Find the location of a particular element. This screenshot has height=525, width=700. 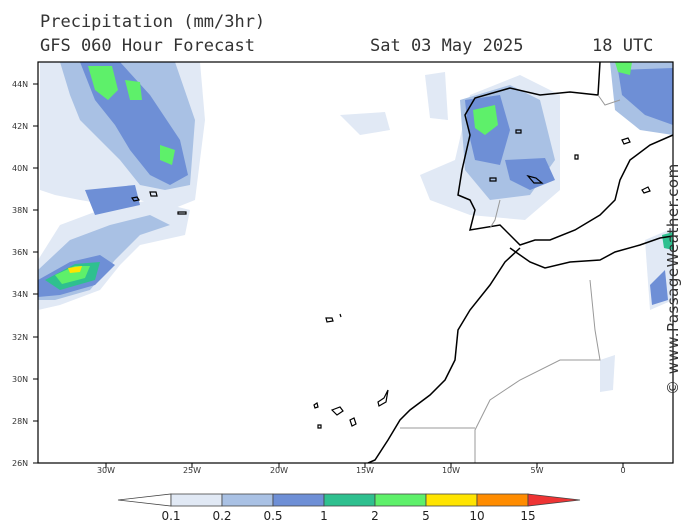

forecast-date: Sat 03 May 2025 is located at coordinates (447, 46).